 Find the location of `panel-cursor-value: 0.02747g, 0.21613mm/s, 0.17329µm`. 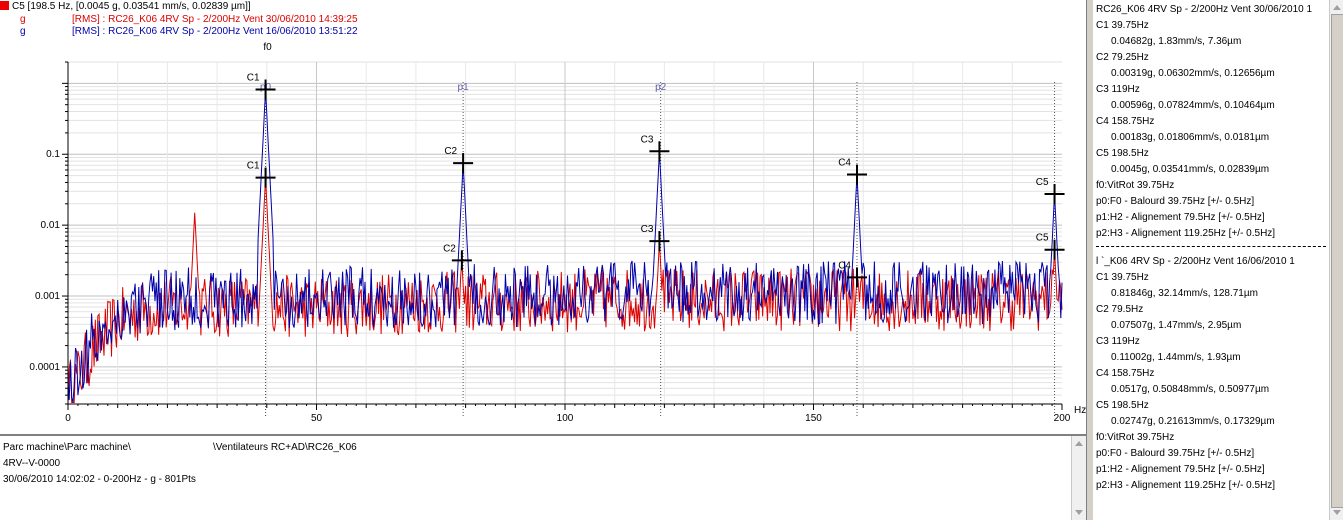

panel-cursor-value: 0.02747g, 0.21613mm/s, 0.17329µm is located at coordinates (1193, 421).